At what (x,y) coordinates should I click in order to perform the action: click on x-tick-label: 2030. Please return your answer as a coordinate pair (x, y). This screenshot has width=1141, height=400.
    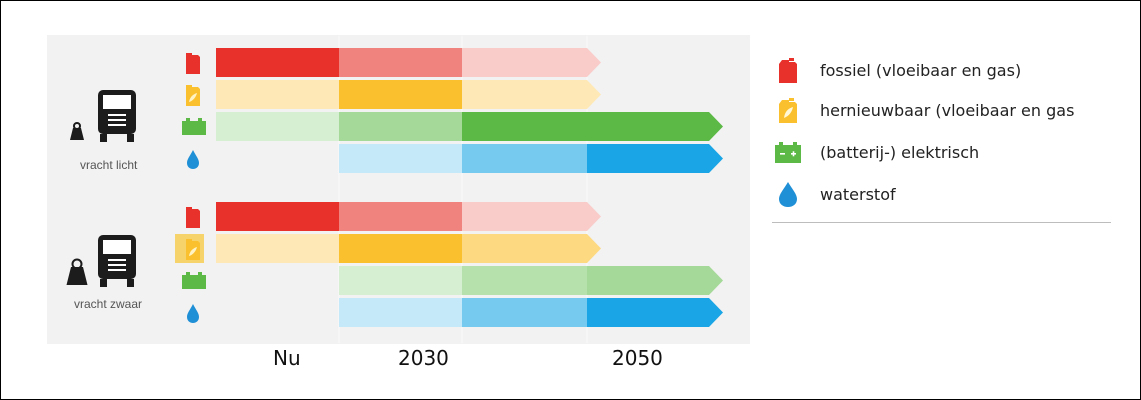
    Looking at the image, I should click on (423, 358).